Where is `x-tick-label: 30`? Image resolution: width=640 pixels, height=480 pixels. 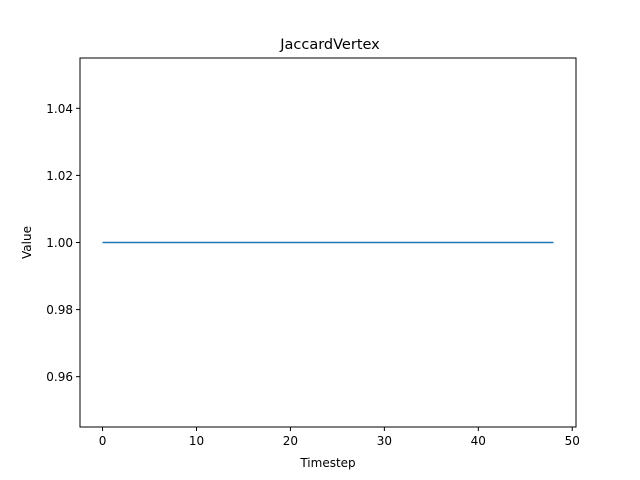
x-tick-label: 30 is located at coordinates (384, 441).